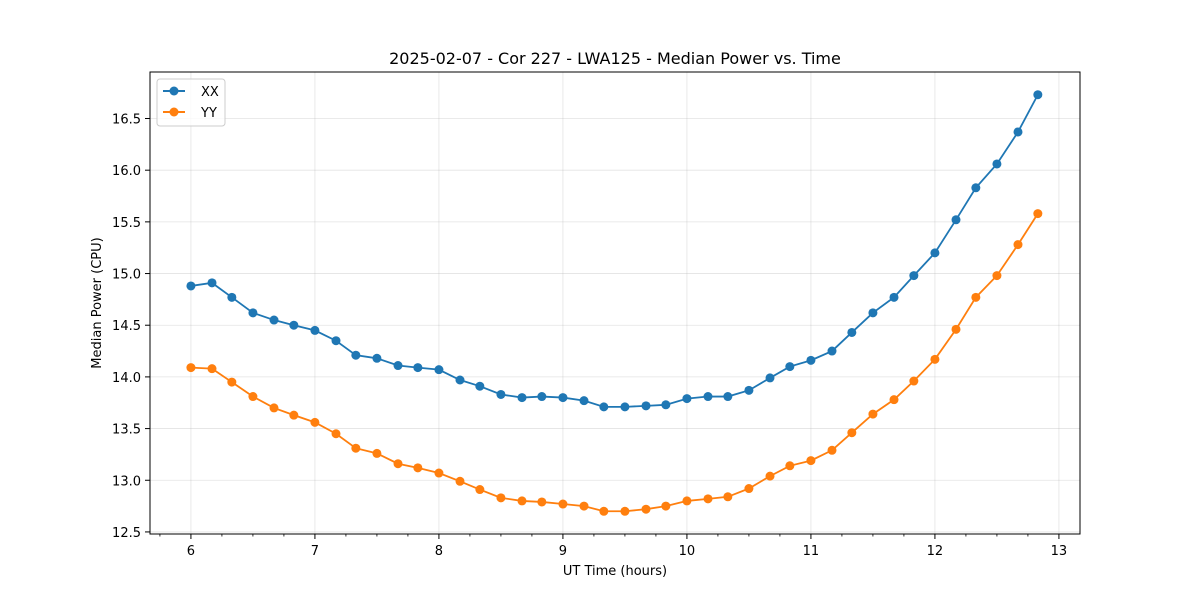 Image resolution: width=1200 pixels, height=600 pixels. What do you see at coordinates (126, 171) in the screenshot?
I see `y-tick-label: 16.0` at bounding box center [126, 171].